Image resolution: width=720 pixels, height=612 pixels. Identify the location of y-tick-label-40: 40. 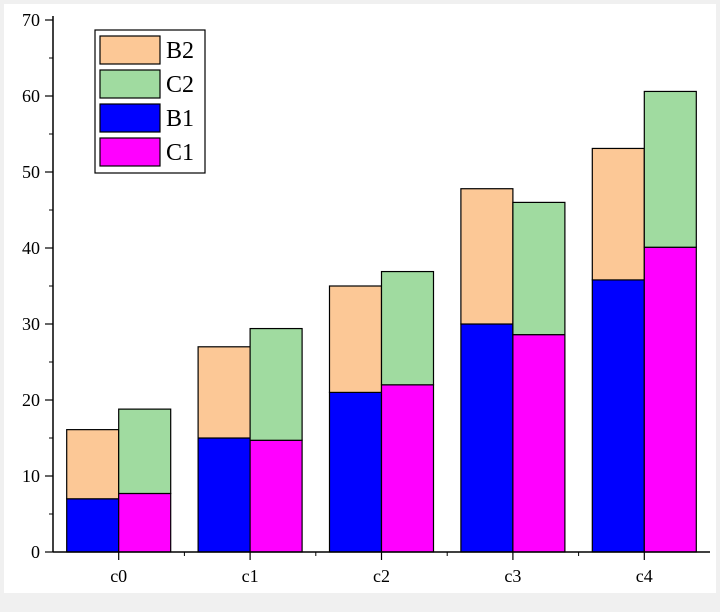
(31, 248).